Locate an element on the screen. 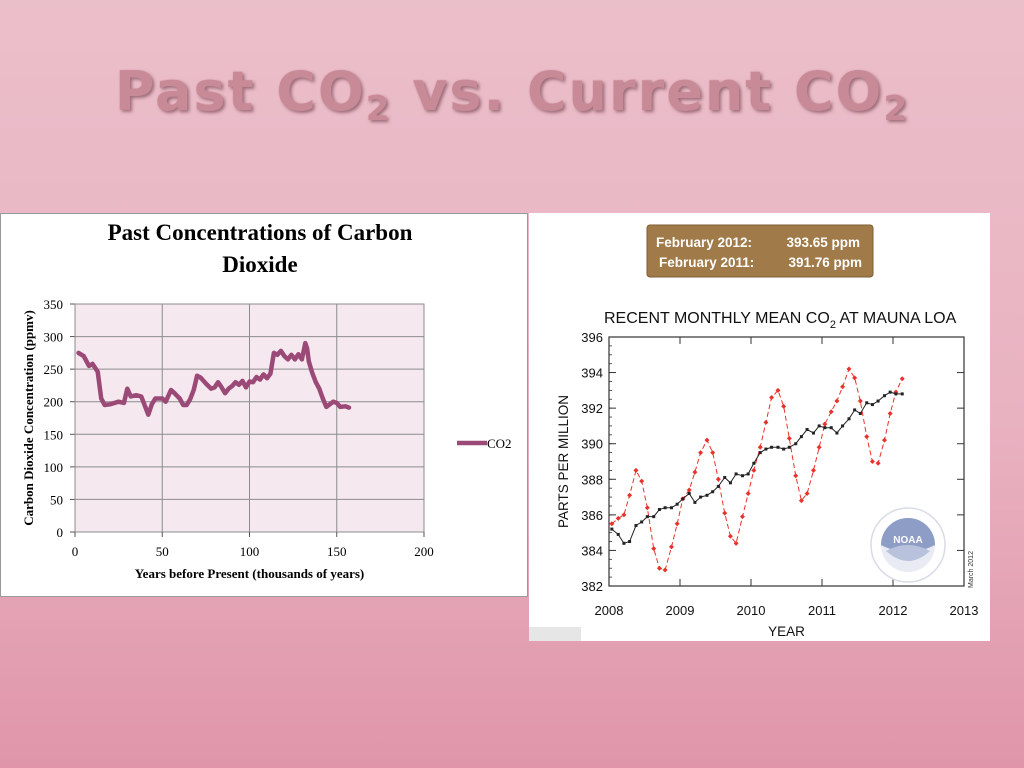  chart-title-sub: 2 is located at coordinates (833, 325).